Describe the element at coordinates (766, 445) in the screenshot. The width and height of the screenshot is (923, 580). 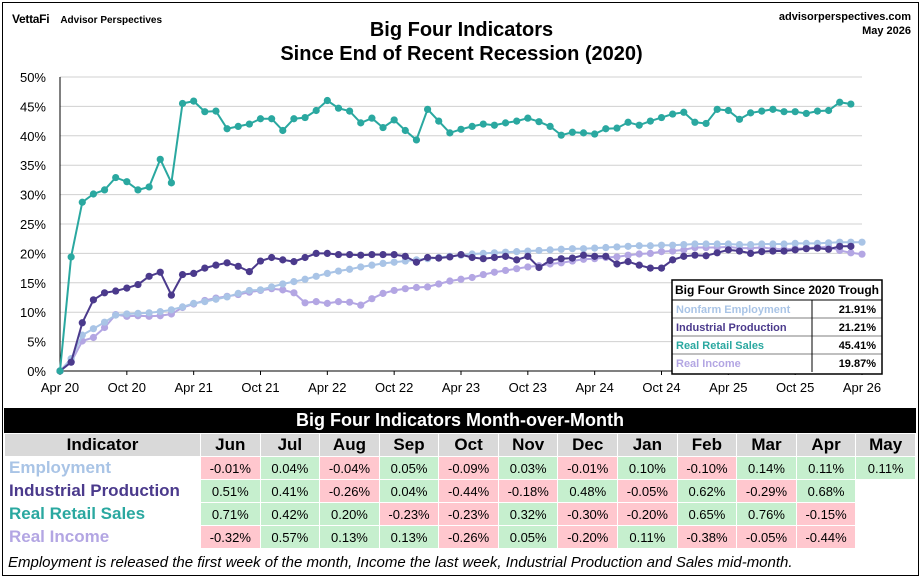
I see `header-month: Mar` at that location.